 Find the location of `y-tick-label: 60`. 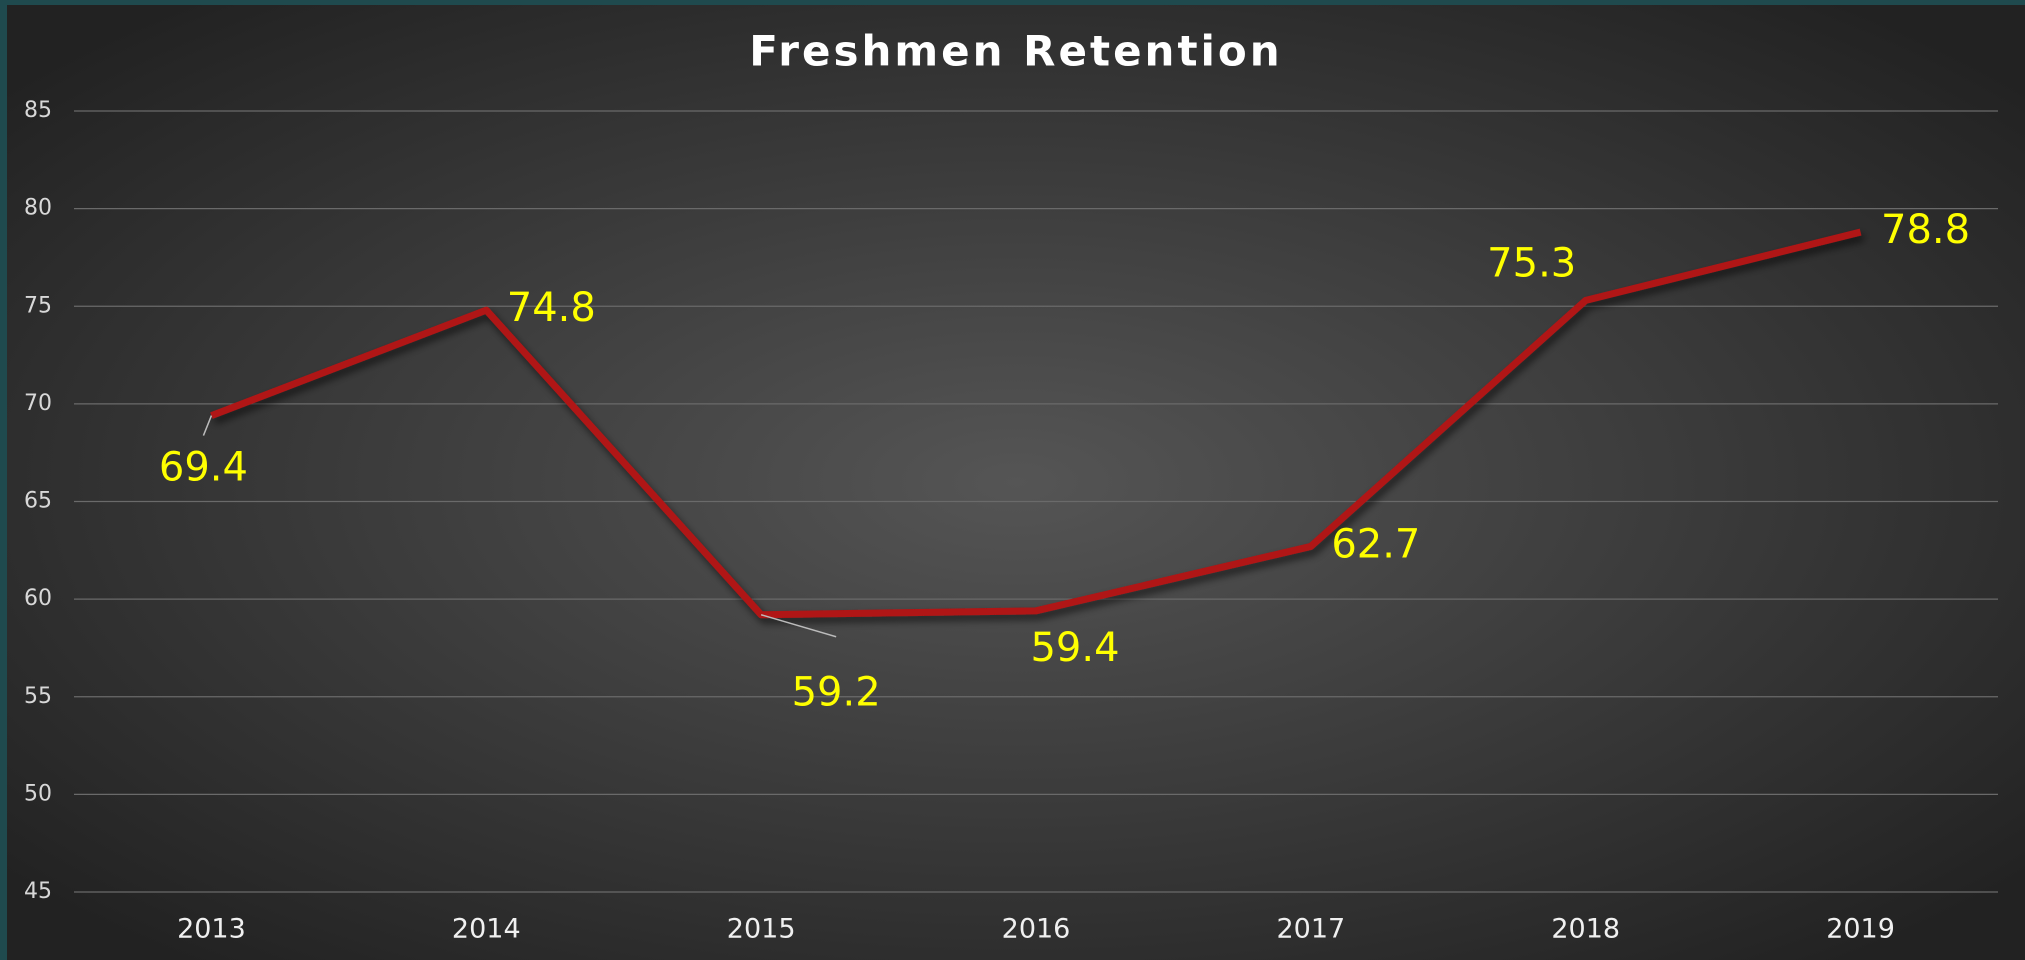

y-tick-label: 60 is located at coordinates (38, 598).